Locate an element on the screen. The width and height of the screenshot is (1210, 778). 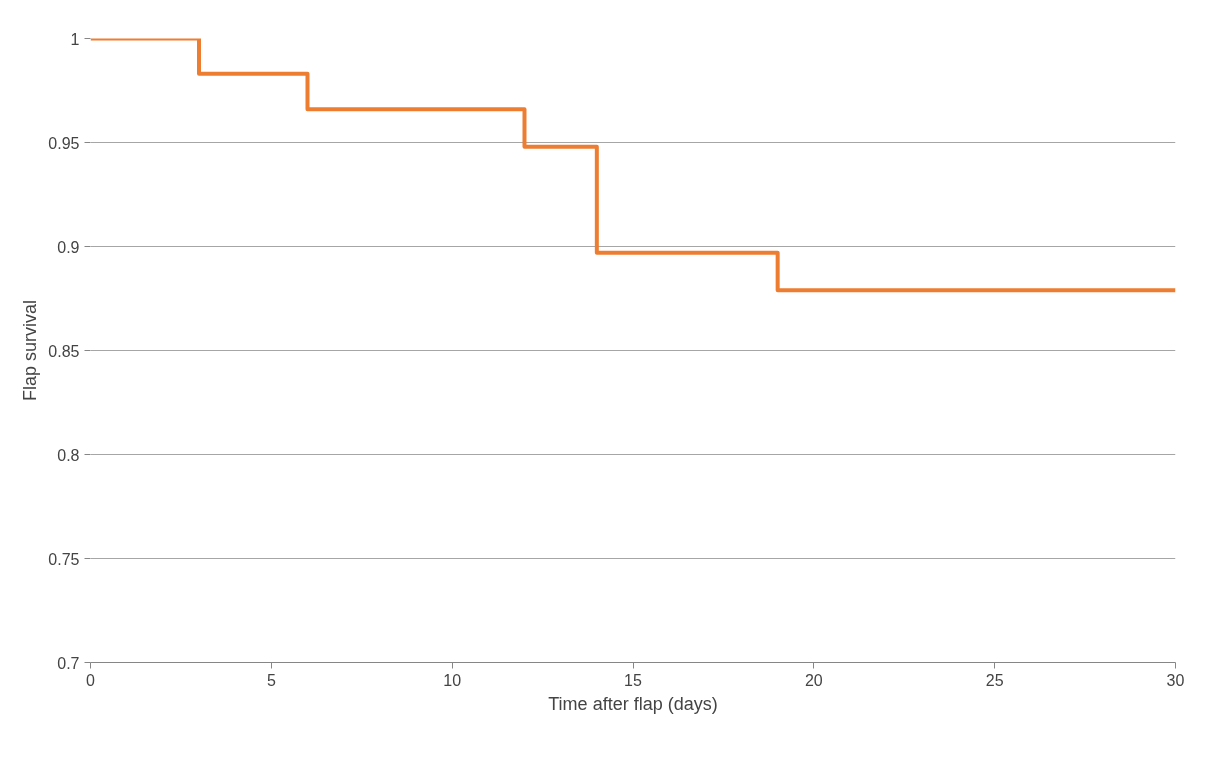
y-axis-title: Flap survival is located at coordinates (30, 350).